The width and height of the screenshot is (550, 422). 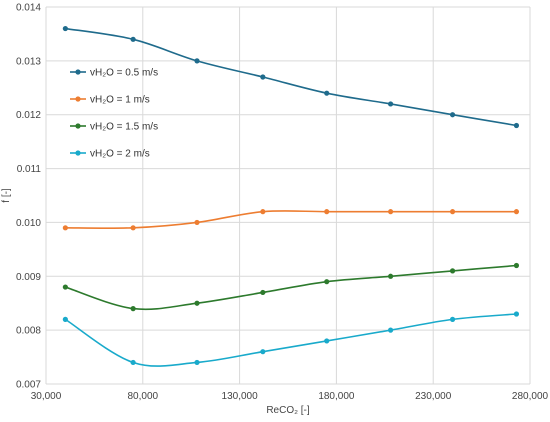 What do you see at coordinates (29, 169) in the screenshot?
I see `y-tick-label: 0.011` at bounding box center [29, 169].